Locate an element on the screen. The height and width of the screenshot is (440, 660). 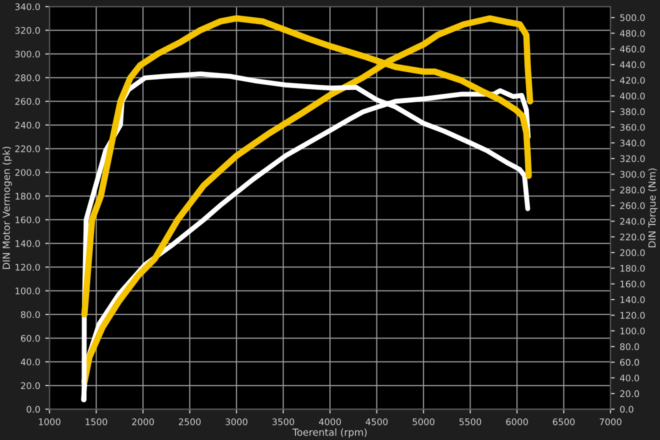
y-tick-label: 220.0 is located at coordinates (27, 148).